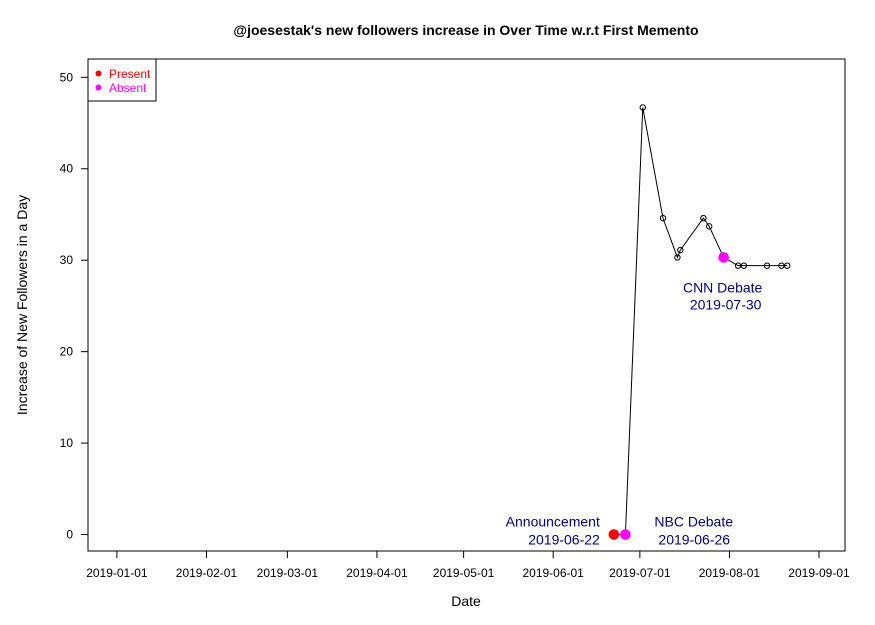 This screenshot has height=625, width=875. Describe the element at coordinates (723, 287) in the screenshot. I see `annotation-event-name: CNN Debate` at that location.